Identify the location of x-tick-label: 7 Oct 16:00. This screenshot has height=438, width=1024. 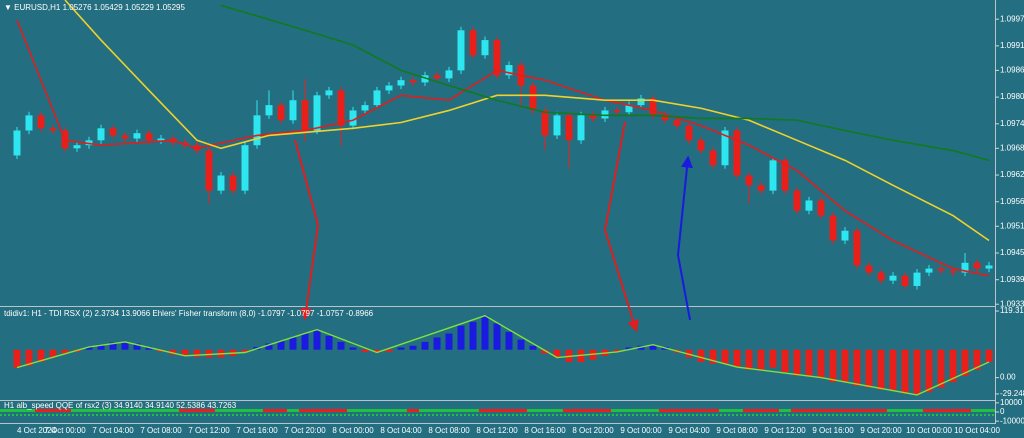
(257, 430).